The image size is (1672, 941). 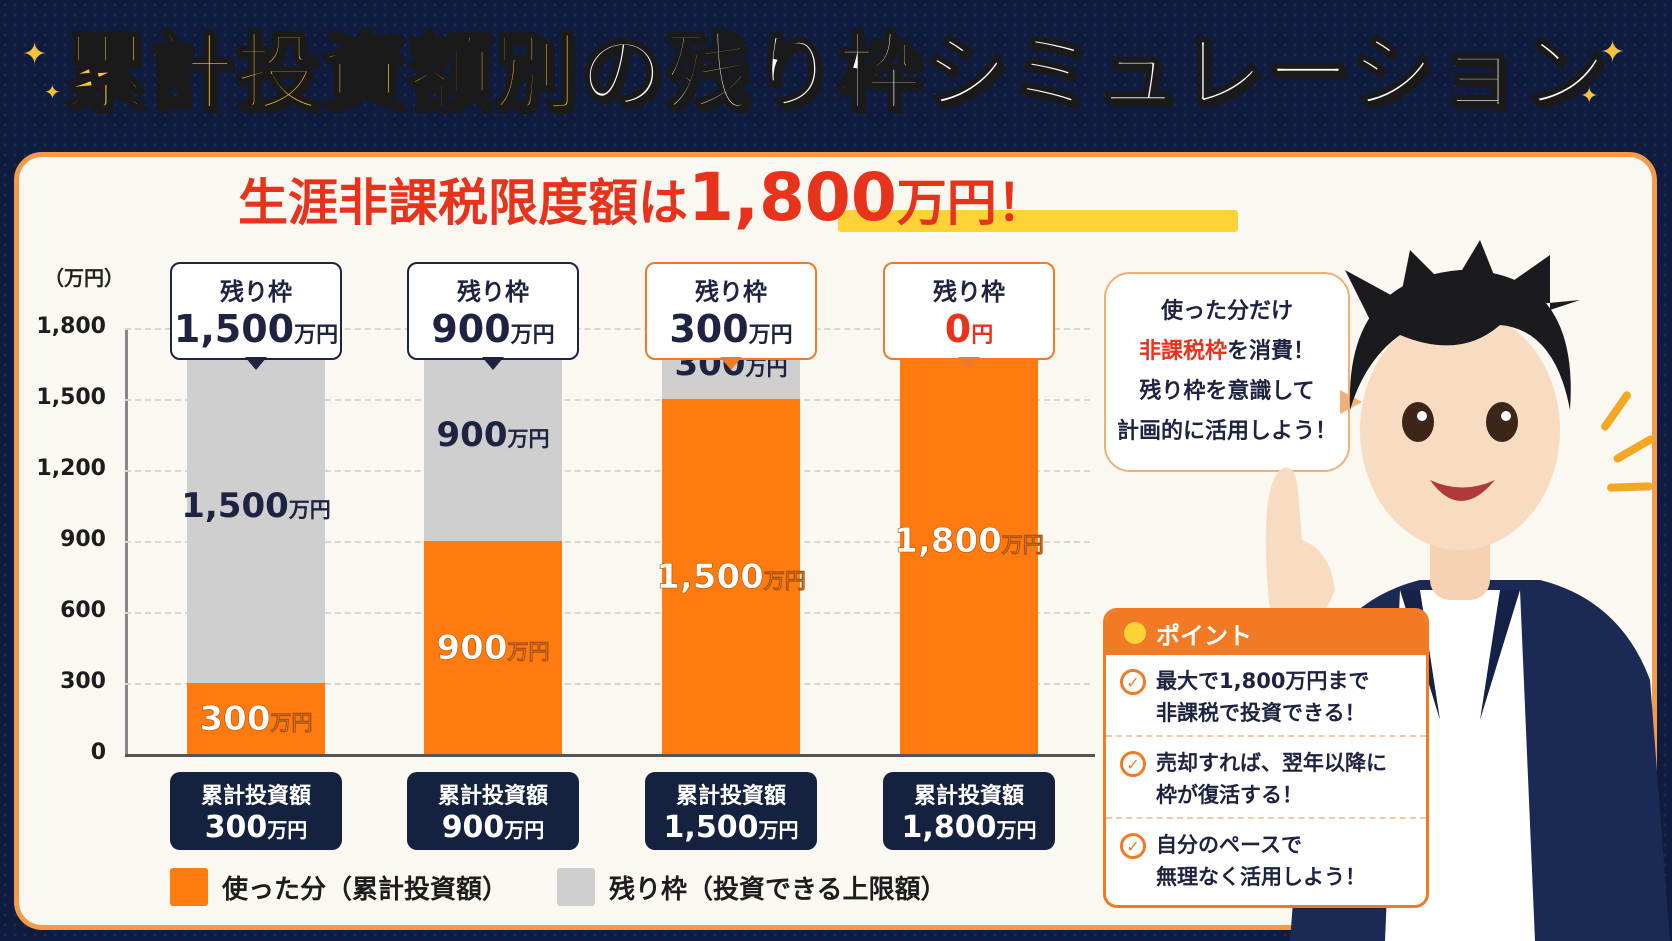 I want to click on y-tick-label: 1,800, so click(x=71, y=326).